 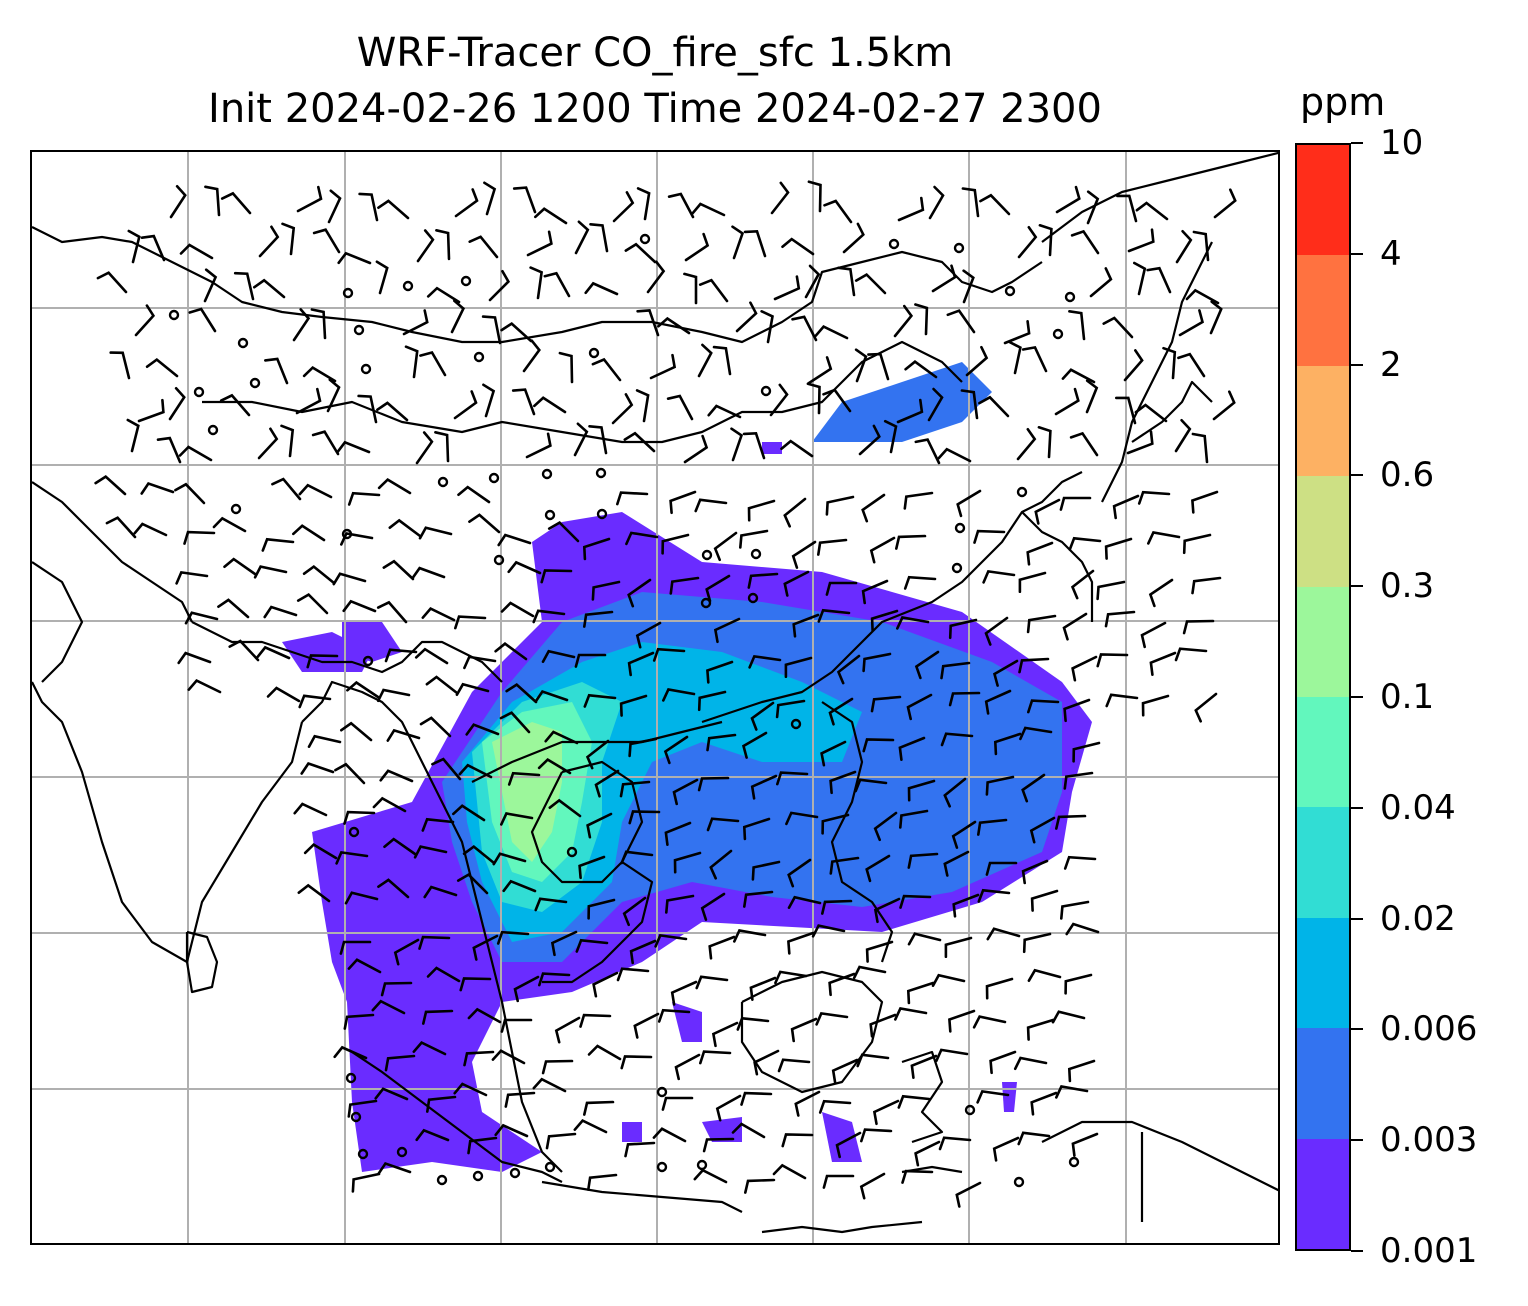 What do you see at coordinates (1343, 102) in the screenshot?
I see `colorbar-unit: ppm` at bounding box center [1343, 102].